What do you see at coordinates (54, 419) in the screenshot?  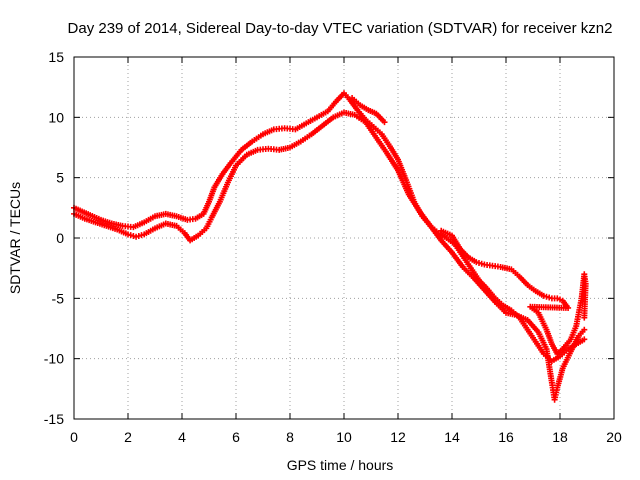 I see `y-tick-label: -15` at bounding box center [54, 419].